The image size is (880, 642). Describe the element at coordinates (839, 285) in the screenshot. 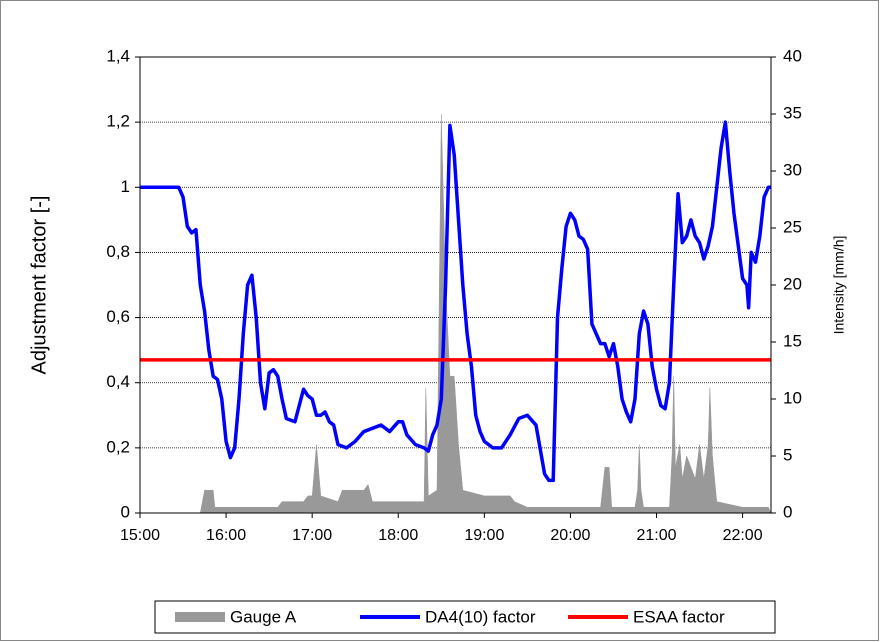

I see `y2-axis-label: Intensity [mm/h]` at that location.